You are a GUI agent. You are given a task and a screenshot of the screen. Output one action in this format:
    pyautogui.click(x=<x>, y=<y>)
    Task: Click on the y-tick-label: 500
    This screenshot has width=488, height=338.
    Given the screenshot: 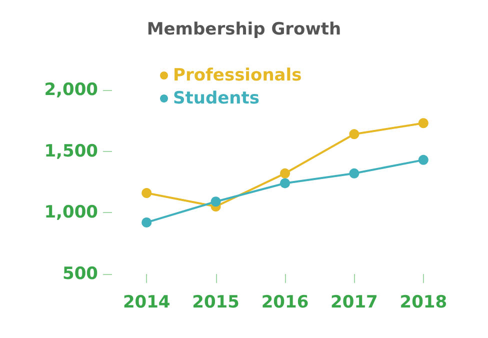 What is the action you would take?
    pyautogui.click(x=80, y=274)
    